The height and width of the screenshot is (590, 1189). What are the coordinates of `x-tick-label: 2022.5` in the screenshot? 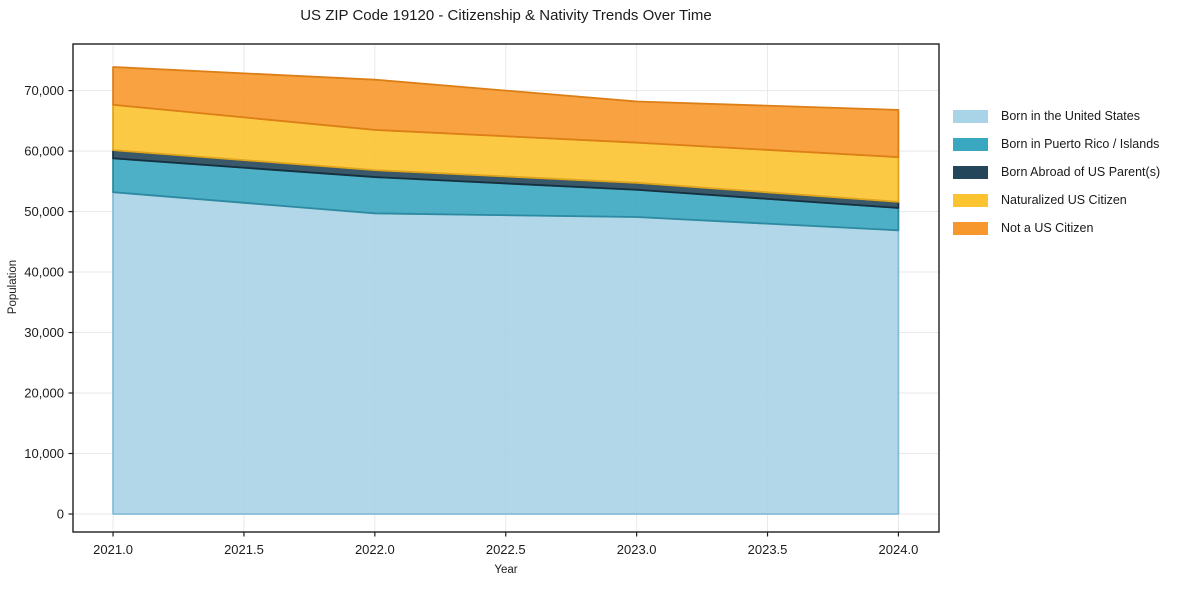 It's located at (506, 549).